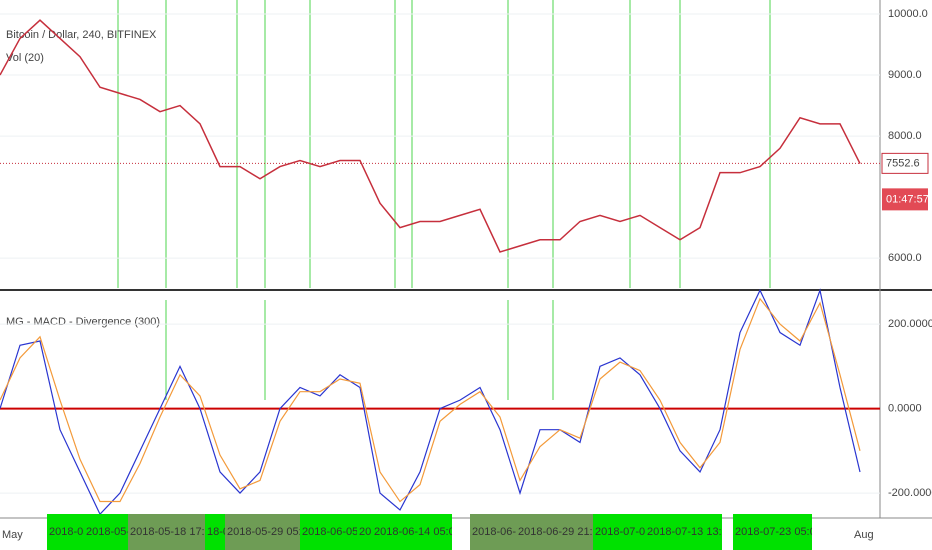  What do you see at coordinates (905, 75) in the screenshot?
I see `y-tick-label: 9000.0` at bounding box center [905, 75].